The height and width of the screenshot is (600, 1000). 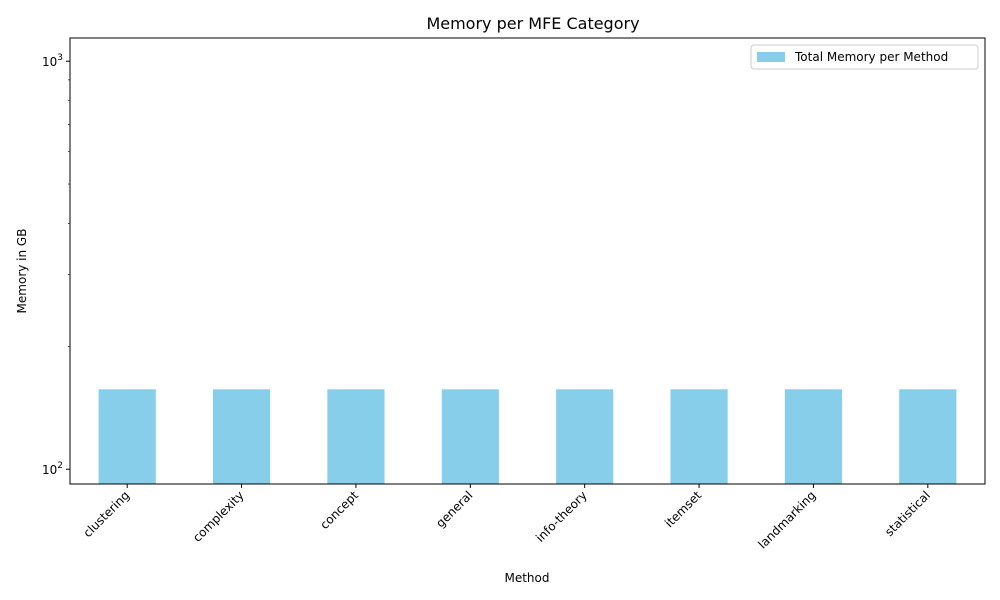 What do you see at coordinates (106, 514) in the screenshot?
I see `x-tick-label-clustering: clustering` at bounding box center [106, 514].